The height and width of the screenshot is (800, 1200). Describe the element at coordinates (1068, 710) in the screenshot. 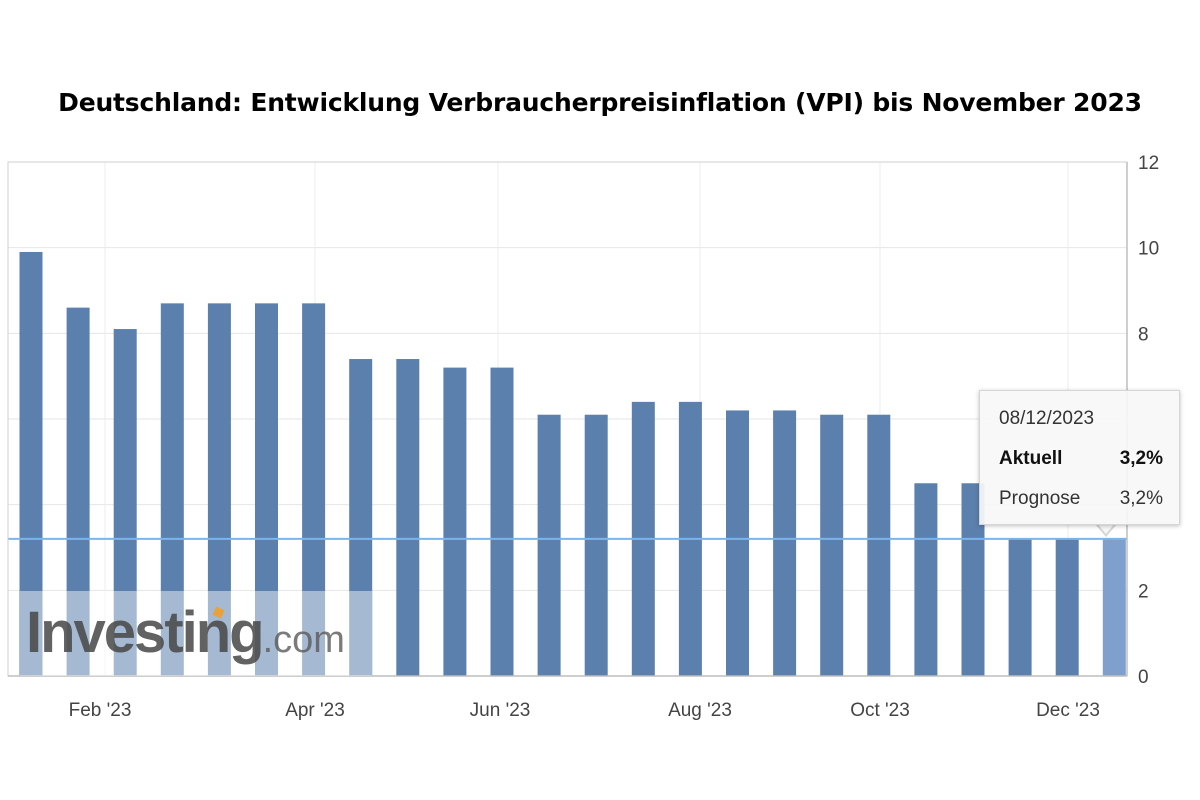

I see `x-tick-label: Dec '23` at that location.